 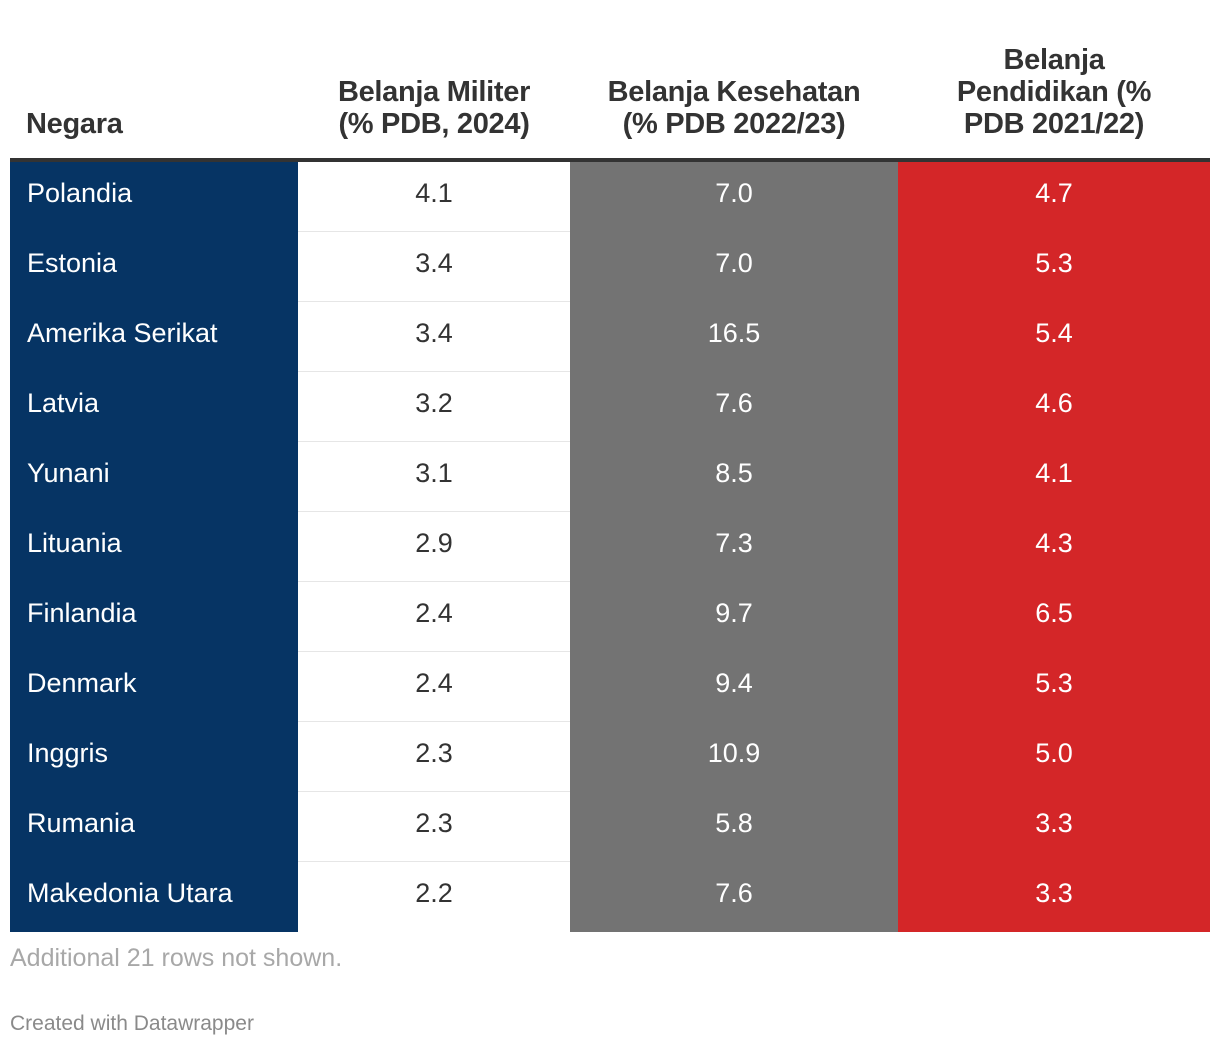 I want to click on header-belanja-militer-line2: (% PDB, 2024), so click(x=434, y=124).